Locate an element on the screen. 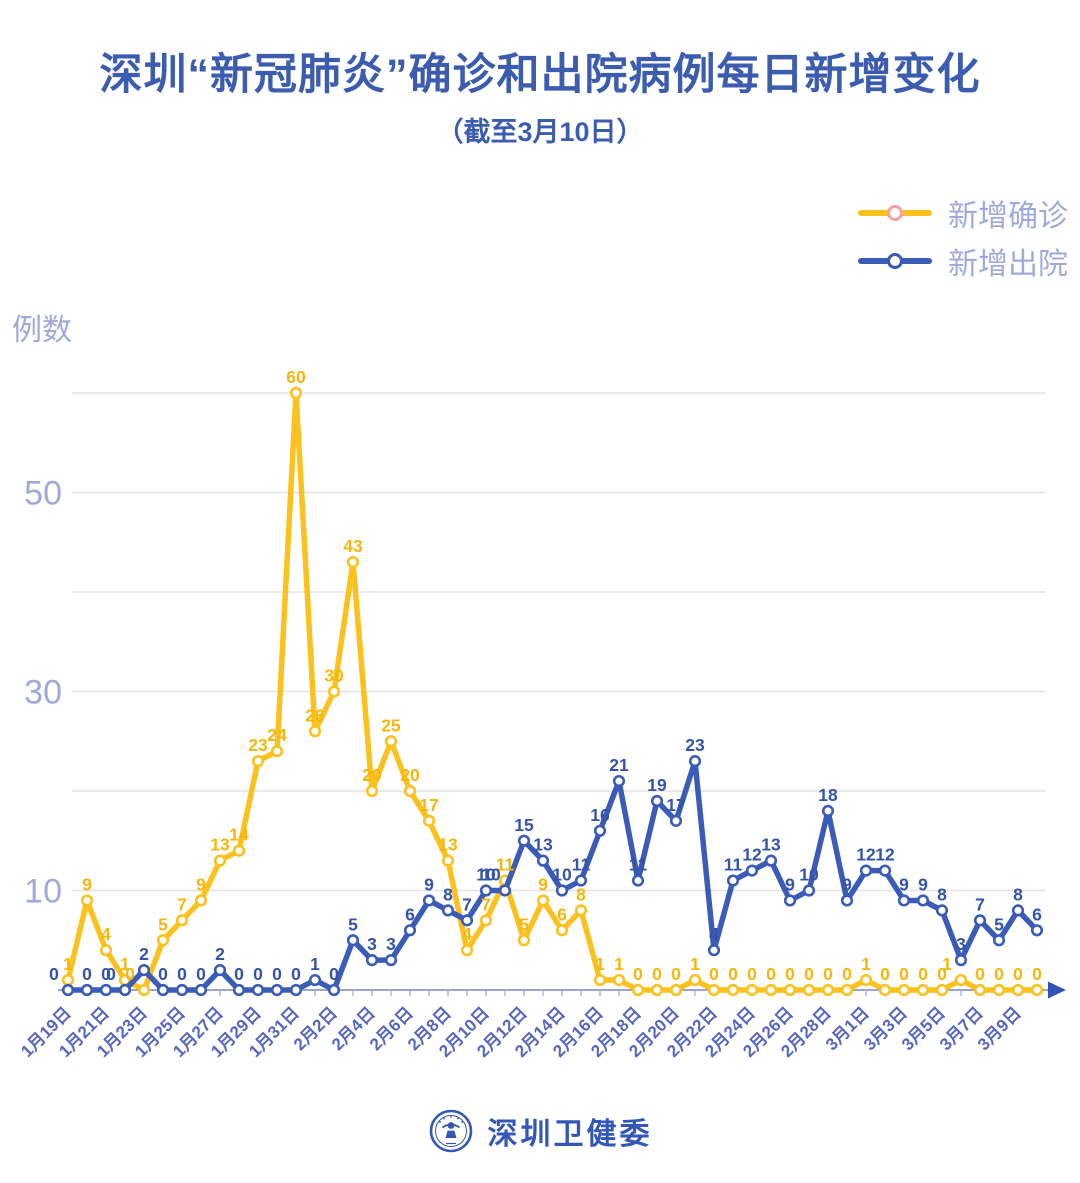  confirmed-marker-icon is located at coordinates (895, 213).